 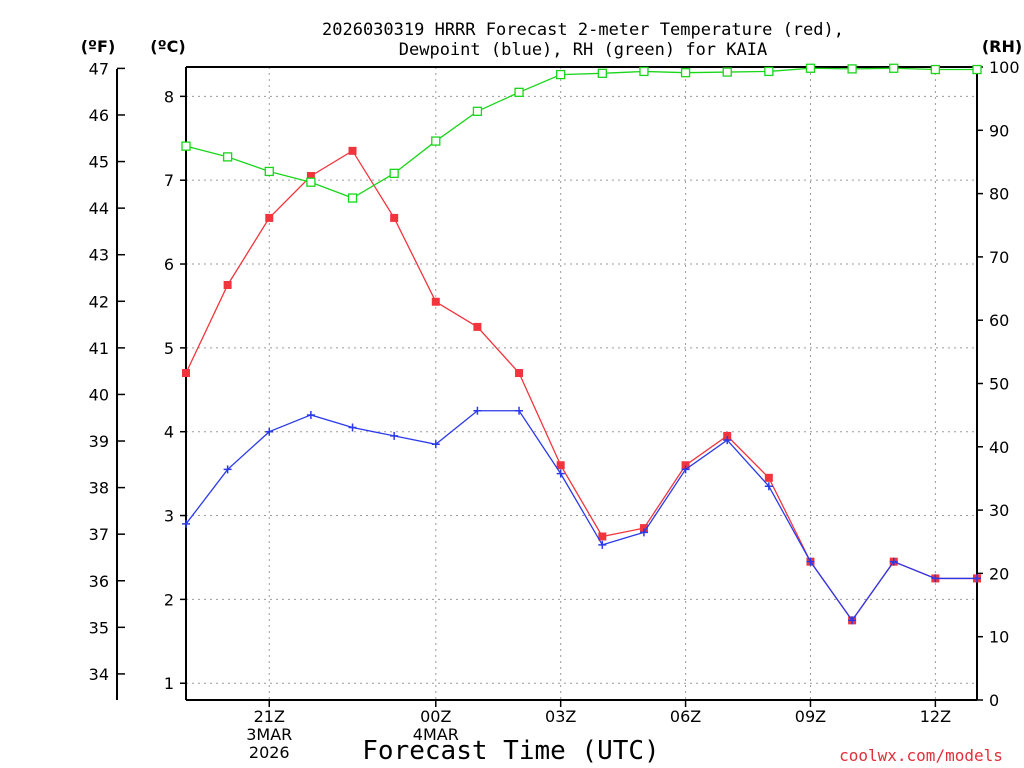 What do you see at coordinates (994, 700) in the screenshot?
I see `rh-tick-label: 0` at bounding box center [994, 700].